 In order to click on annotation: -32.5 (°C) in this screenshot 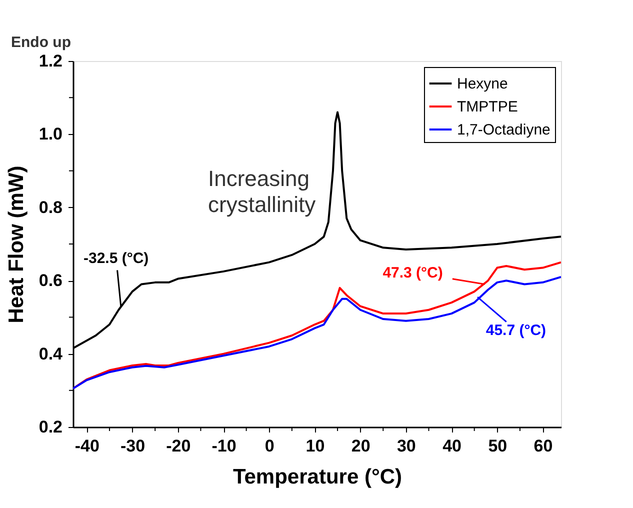, I will do `click(116, 259)`.